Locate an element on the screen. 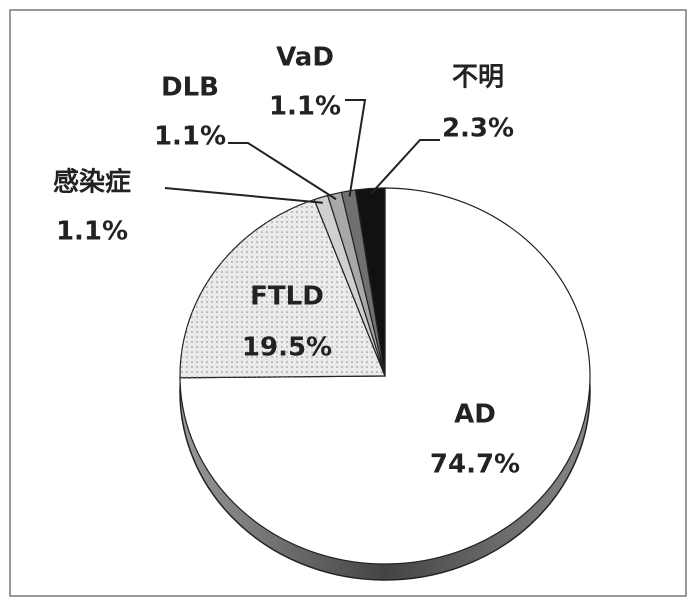 This screenshot has height=606, width=696. slice-label: VaD is located at coordinates (305, 58).